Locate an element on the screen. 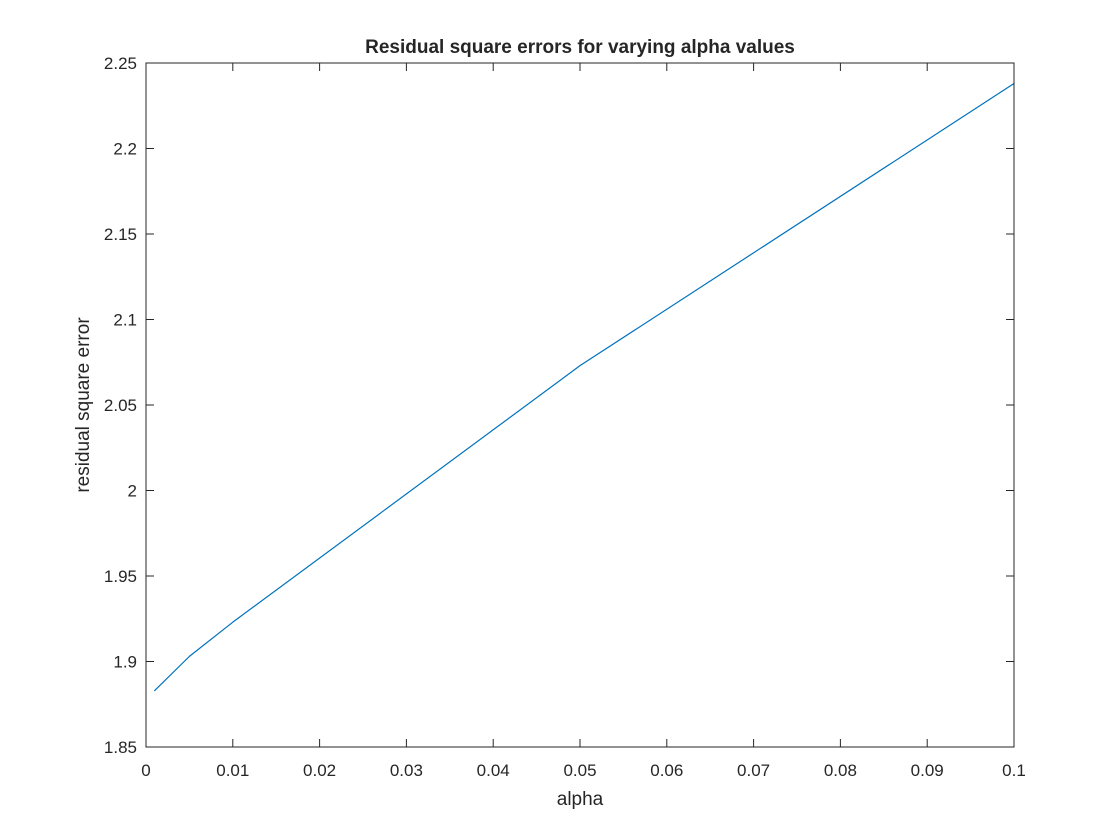 The width and height of the screenshot is (1120, 840). y-tick-label: 2.2 is located at coordinates (125, 149).